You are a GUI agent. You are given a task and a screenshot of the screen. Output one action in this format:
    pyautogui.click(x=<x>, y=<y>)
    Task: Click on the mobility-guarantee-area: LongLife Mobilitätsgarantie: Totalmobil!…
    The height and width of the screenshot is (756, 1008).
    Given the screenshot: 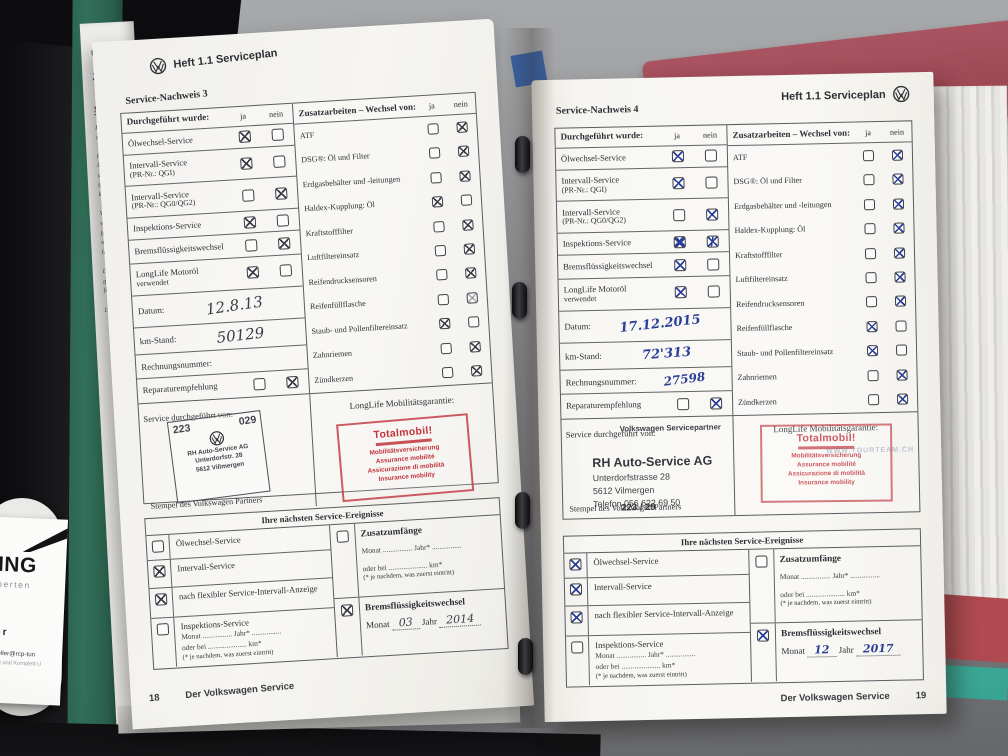 What is the action you would take?
    pyautogui.click(x=826, y=463)
    